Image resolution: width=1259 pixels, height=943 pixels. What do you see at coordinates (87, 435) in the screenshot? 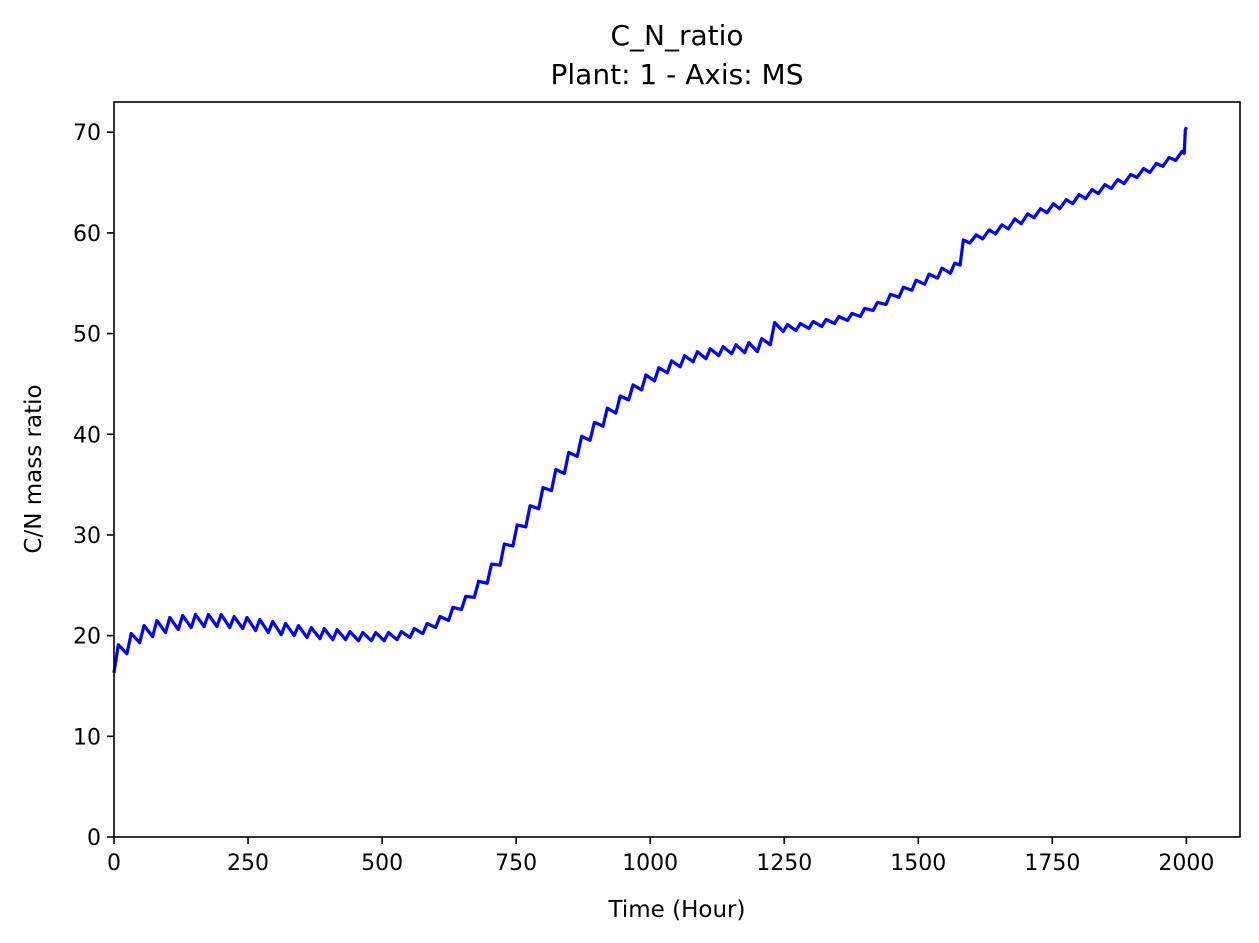
I see `y-tick-label: 40` at bounding box center [87, 435].